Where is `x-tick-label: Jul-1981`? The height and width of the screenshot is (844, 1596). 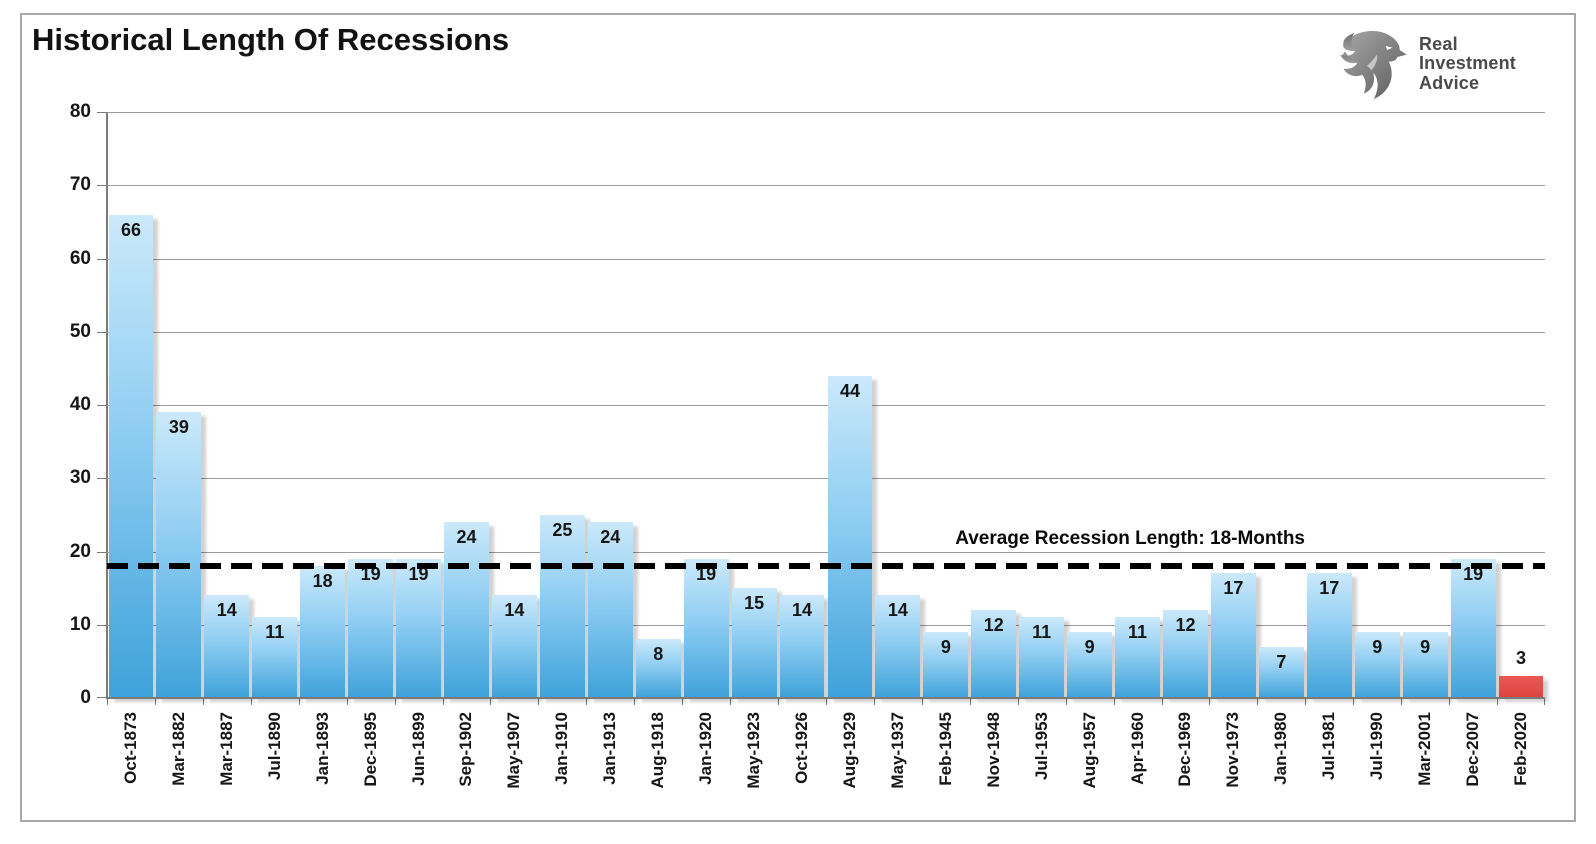
x-tick-label: Jul-1981 is located at coordinates (1329, 766).